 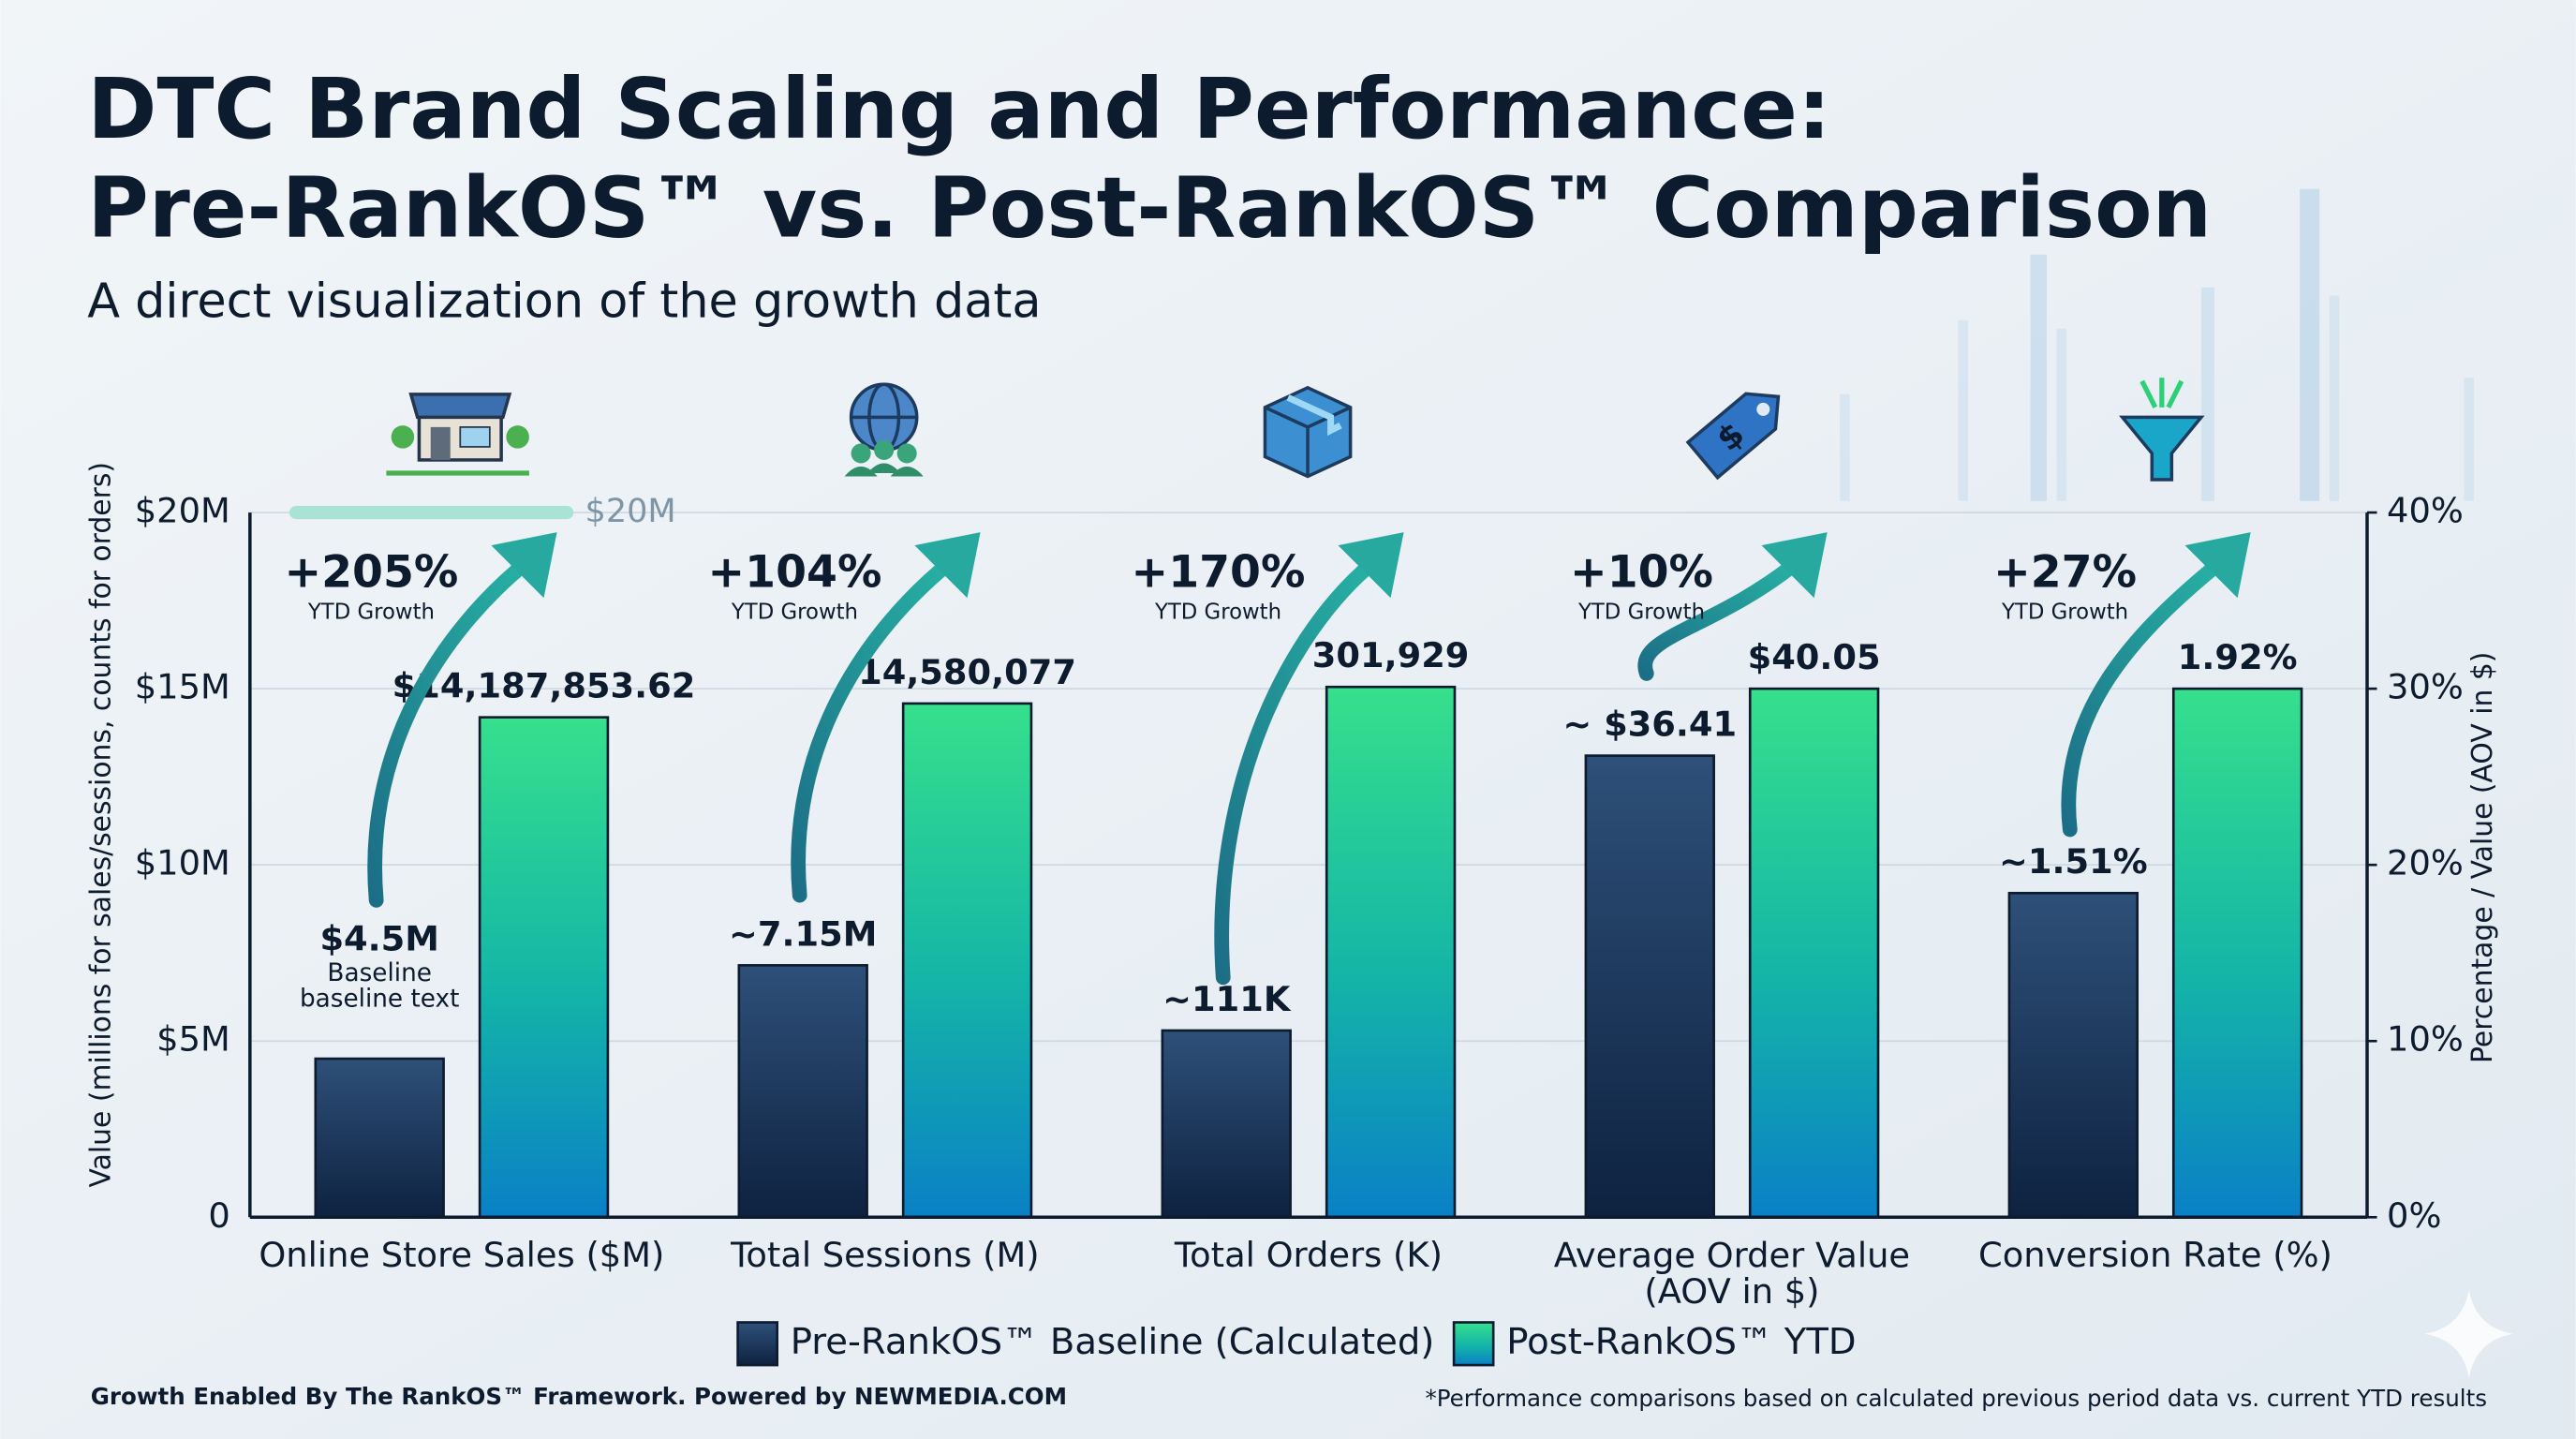 What do you see at coordinates (795, 573) in the screenshot?
I see `growth-label: +104%` at bounding box center [795, 573].